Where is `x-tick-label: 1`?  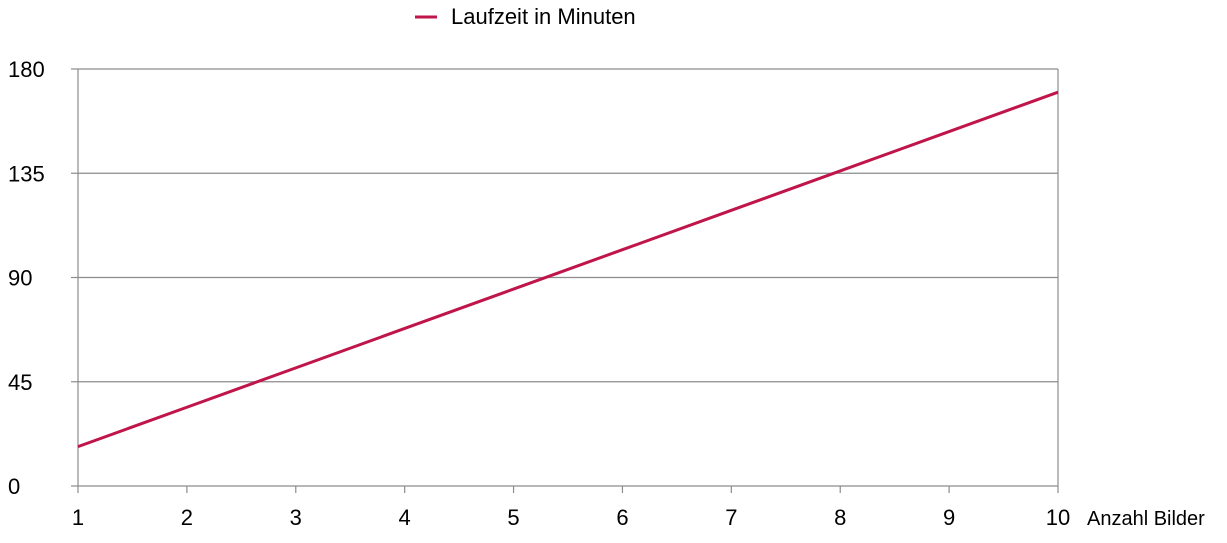
x-tick-label: 1 is located at coordinates (78, 517).